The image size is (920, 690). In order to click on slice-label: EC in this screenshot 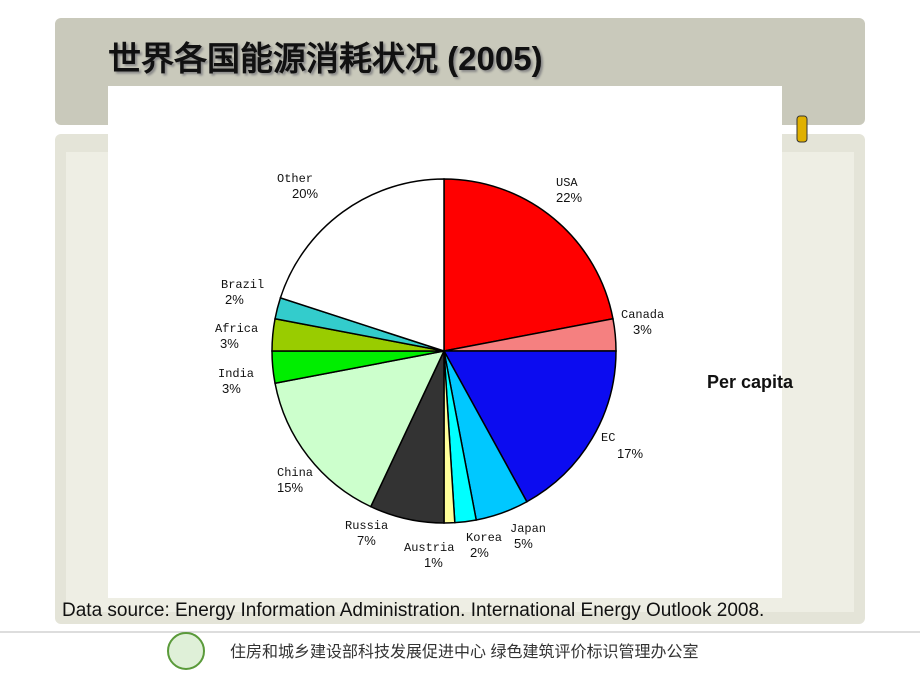, I will do `click(608, 438)`.